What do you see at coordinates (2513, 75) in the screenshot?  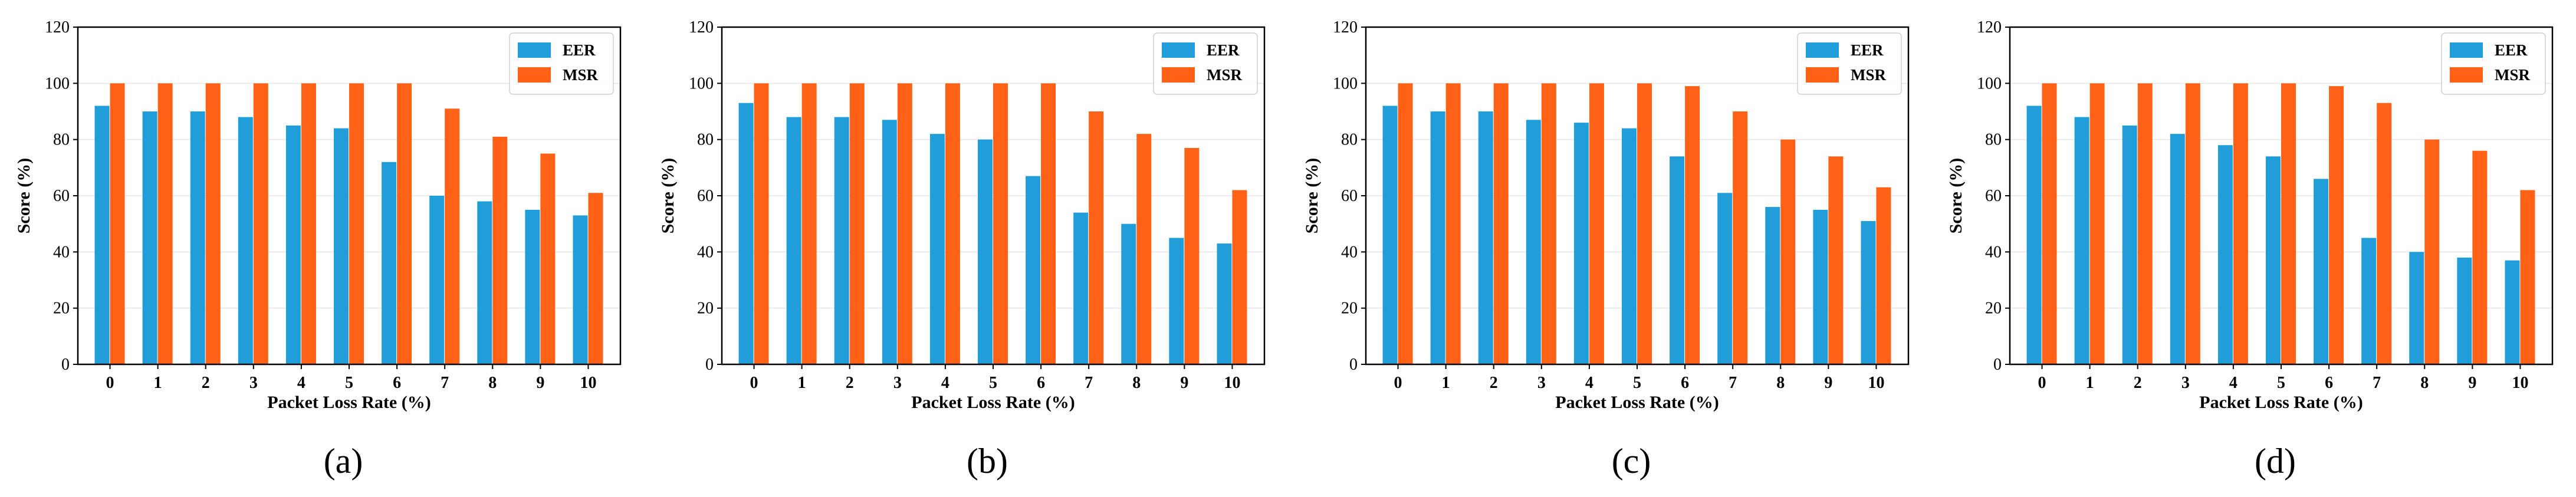 I see `legend-label-msr: MSR` at bounding box center [2513, 75].